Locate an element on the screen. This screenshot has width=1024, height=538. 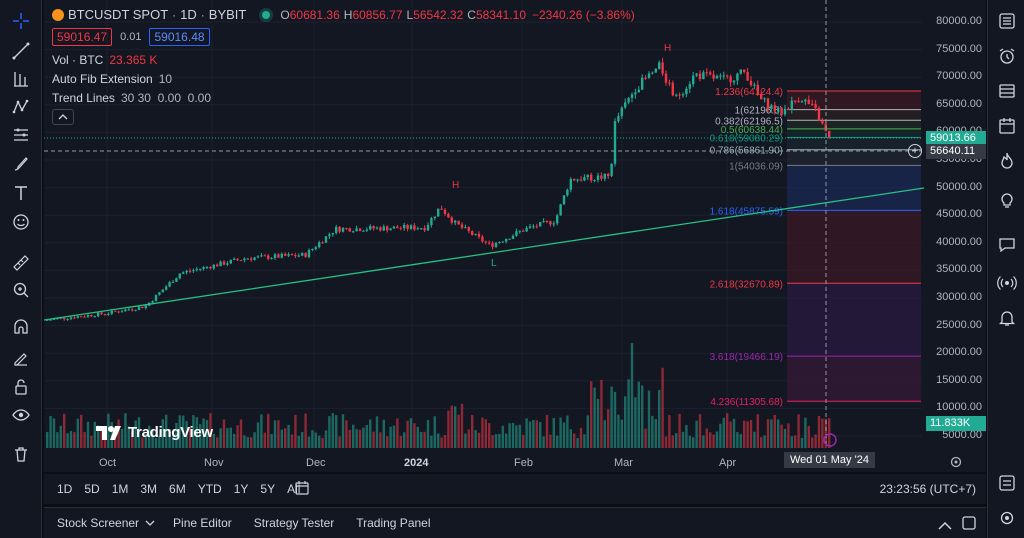
fib-tool-icon is located at coordinates (21, 79).